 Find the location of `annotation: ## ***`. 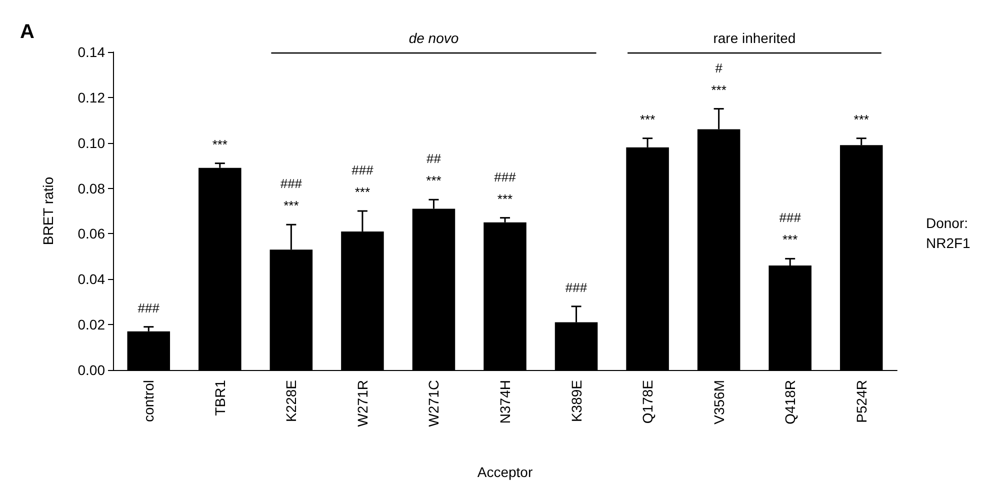

annotation: ## *** is located at coordinates (434, 169).